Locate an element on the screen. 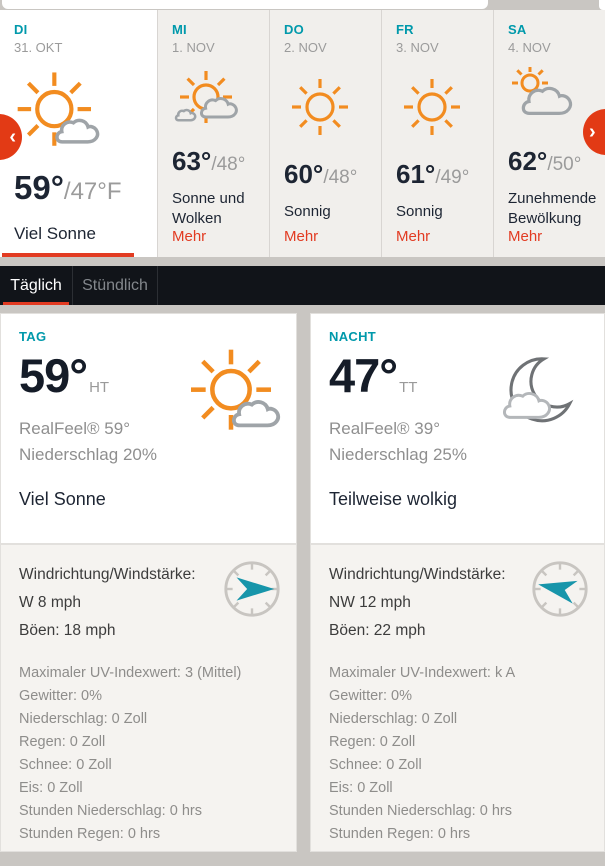 This screenshot has width=605, height=866. tab-hourly: Stündlich is located at coordinates (115, 285).